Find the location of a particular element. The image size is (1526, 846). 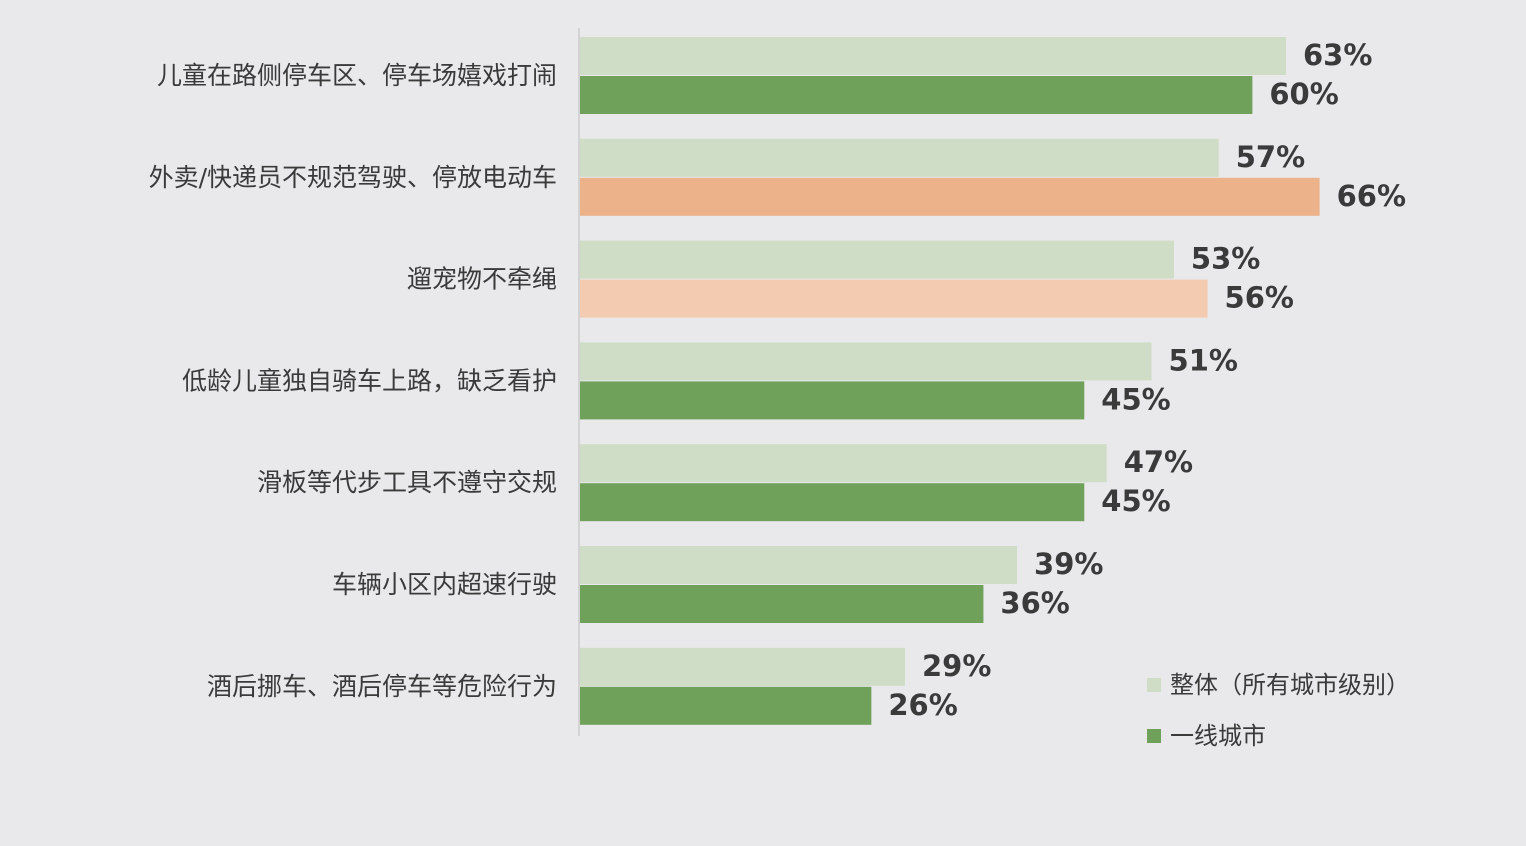

category-label: 滑板等代步工具不遵守交规 is located at coordinates (407, 482).